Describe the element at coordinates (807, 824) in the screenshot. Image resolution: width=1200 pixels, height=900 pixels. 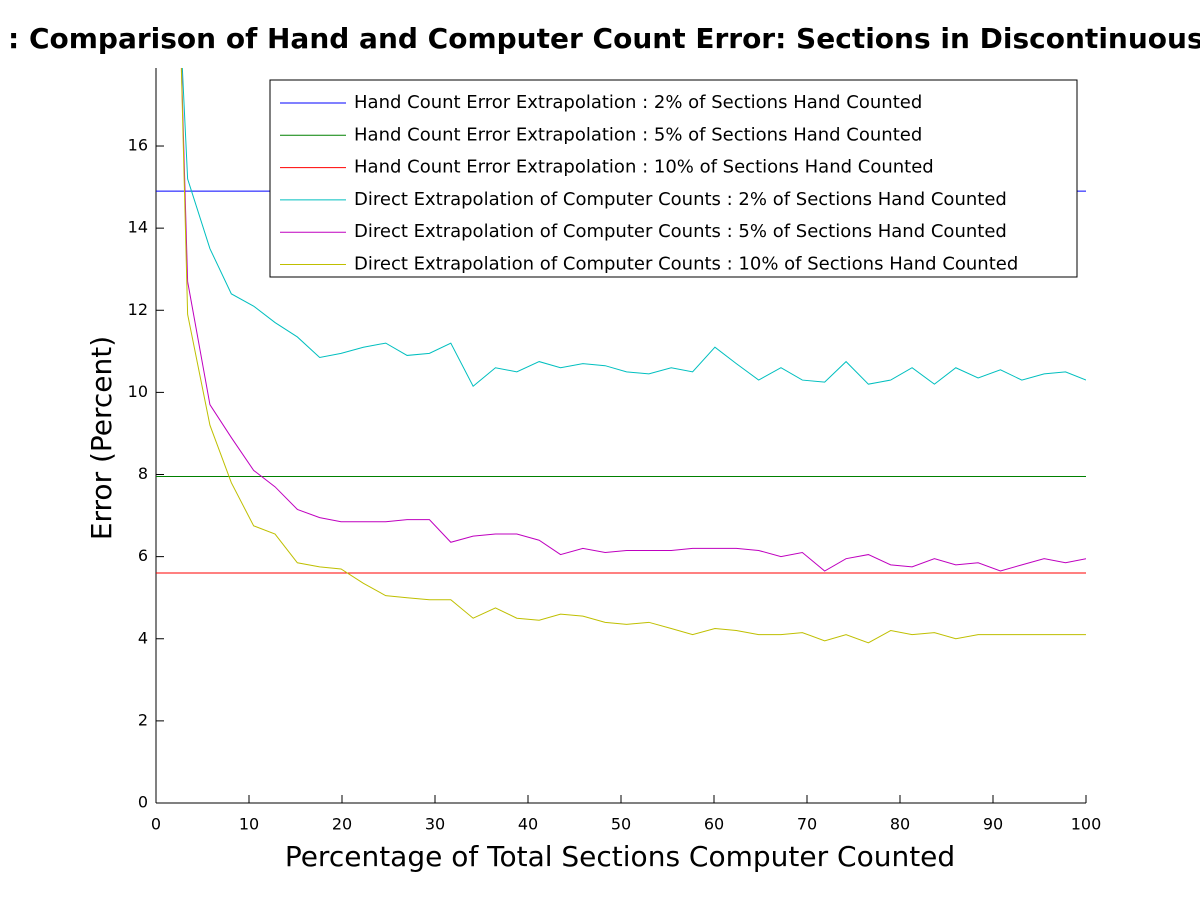
I see `x-tick-label: 70` at that location.